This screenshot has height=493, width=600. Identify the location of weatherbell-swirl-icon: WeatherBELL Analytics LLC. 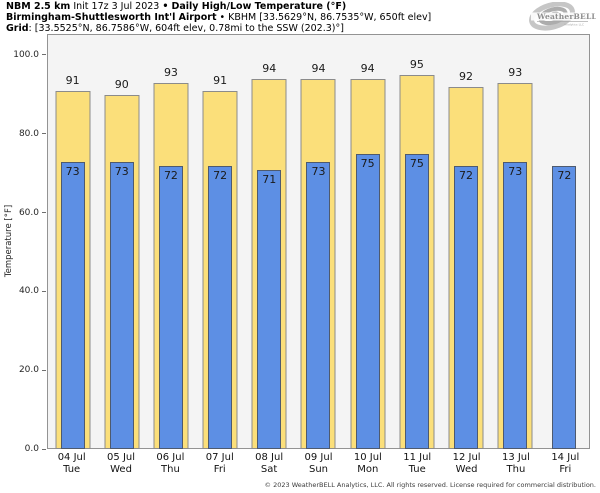
(563, 16).